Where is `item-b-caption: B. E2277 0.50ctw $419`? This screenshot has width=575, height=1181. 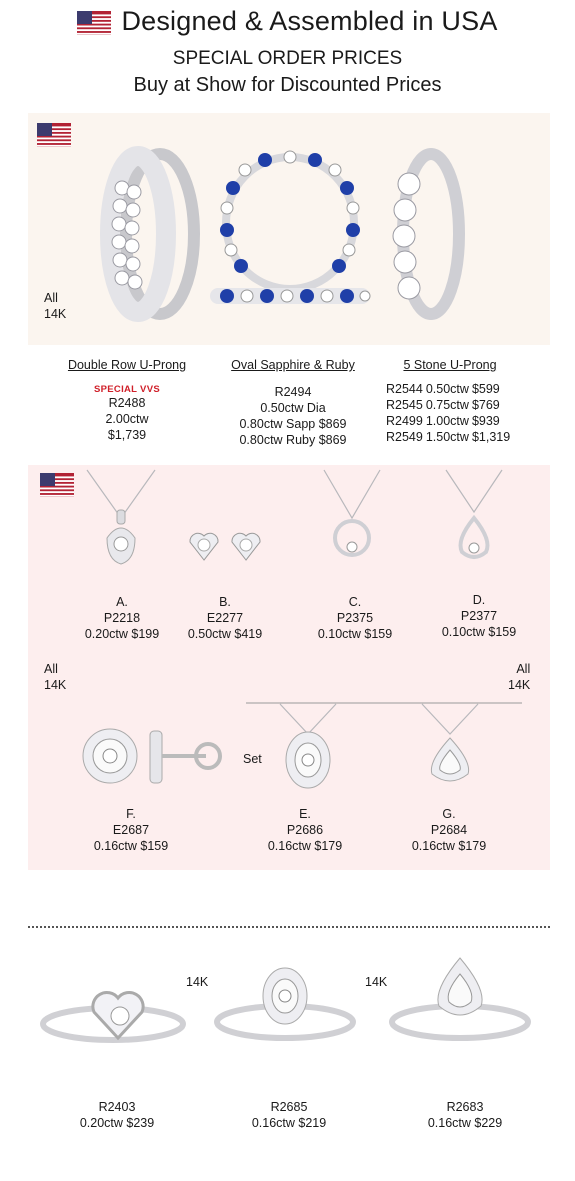 item-b-caption: B. E2277 0.50ctw $419 is located at coordinates (225, 618).